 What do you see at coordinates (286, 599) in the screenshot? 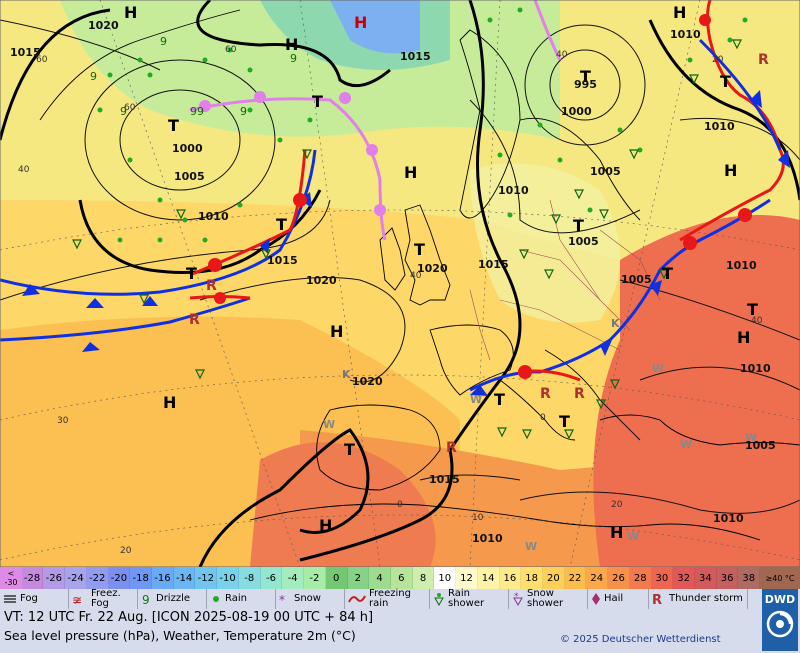
I see `snow-icon: *` at bounding box center [286, 599].